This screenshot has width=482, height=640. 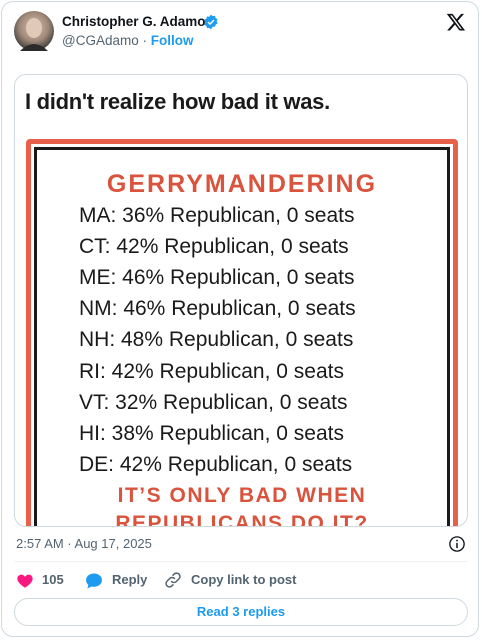 What do you see at coordinates (241, 612) in the screenshot?
I see `read-replies-button: Read 3 replies` at bounding box center [241, 612].